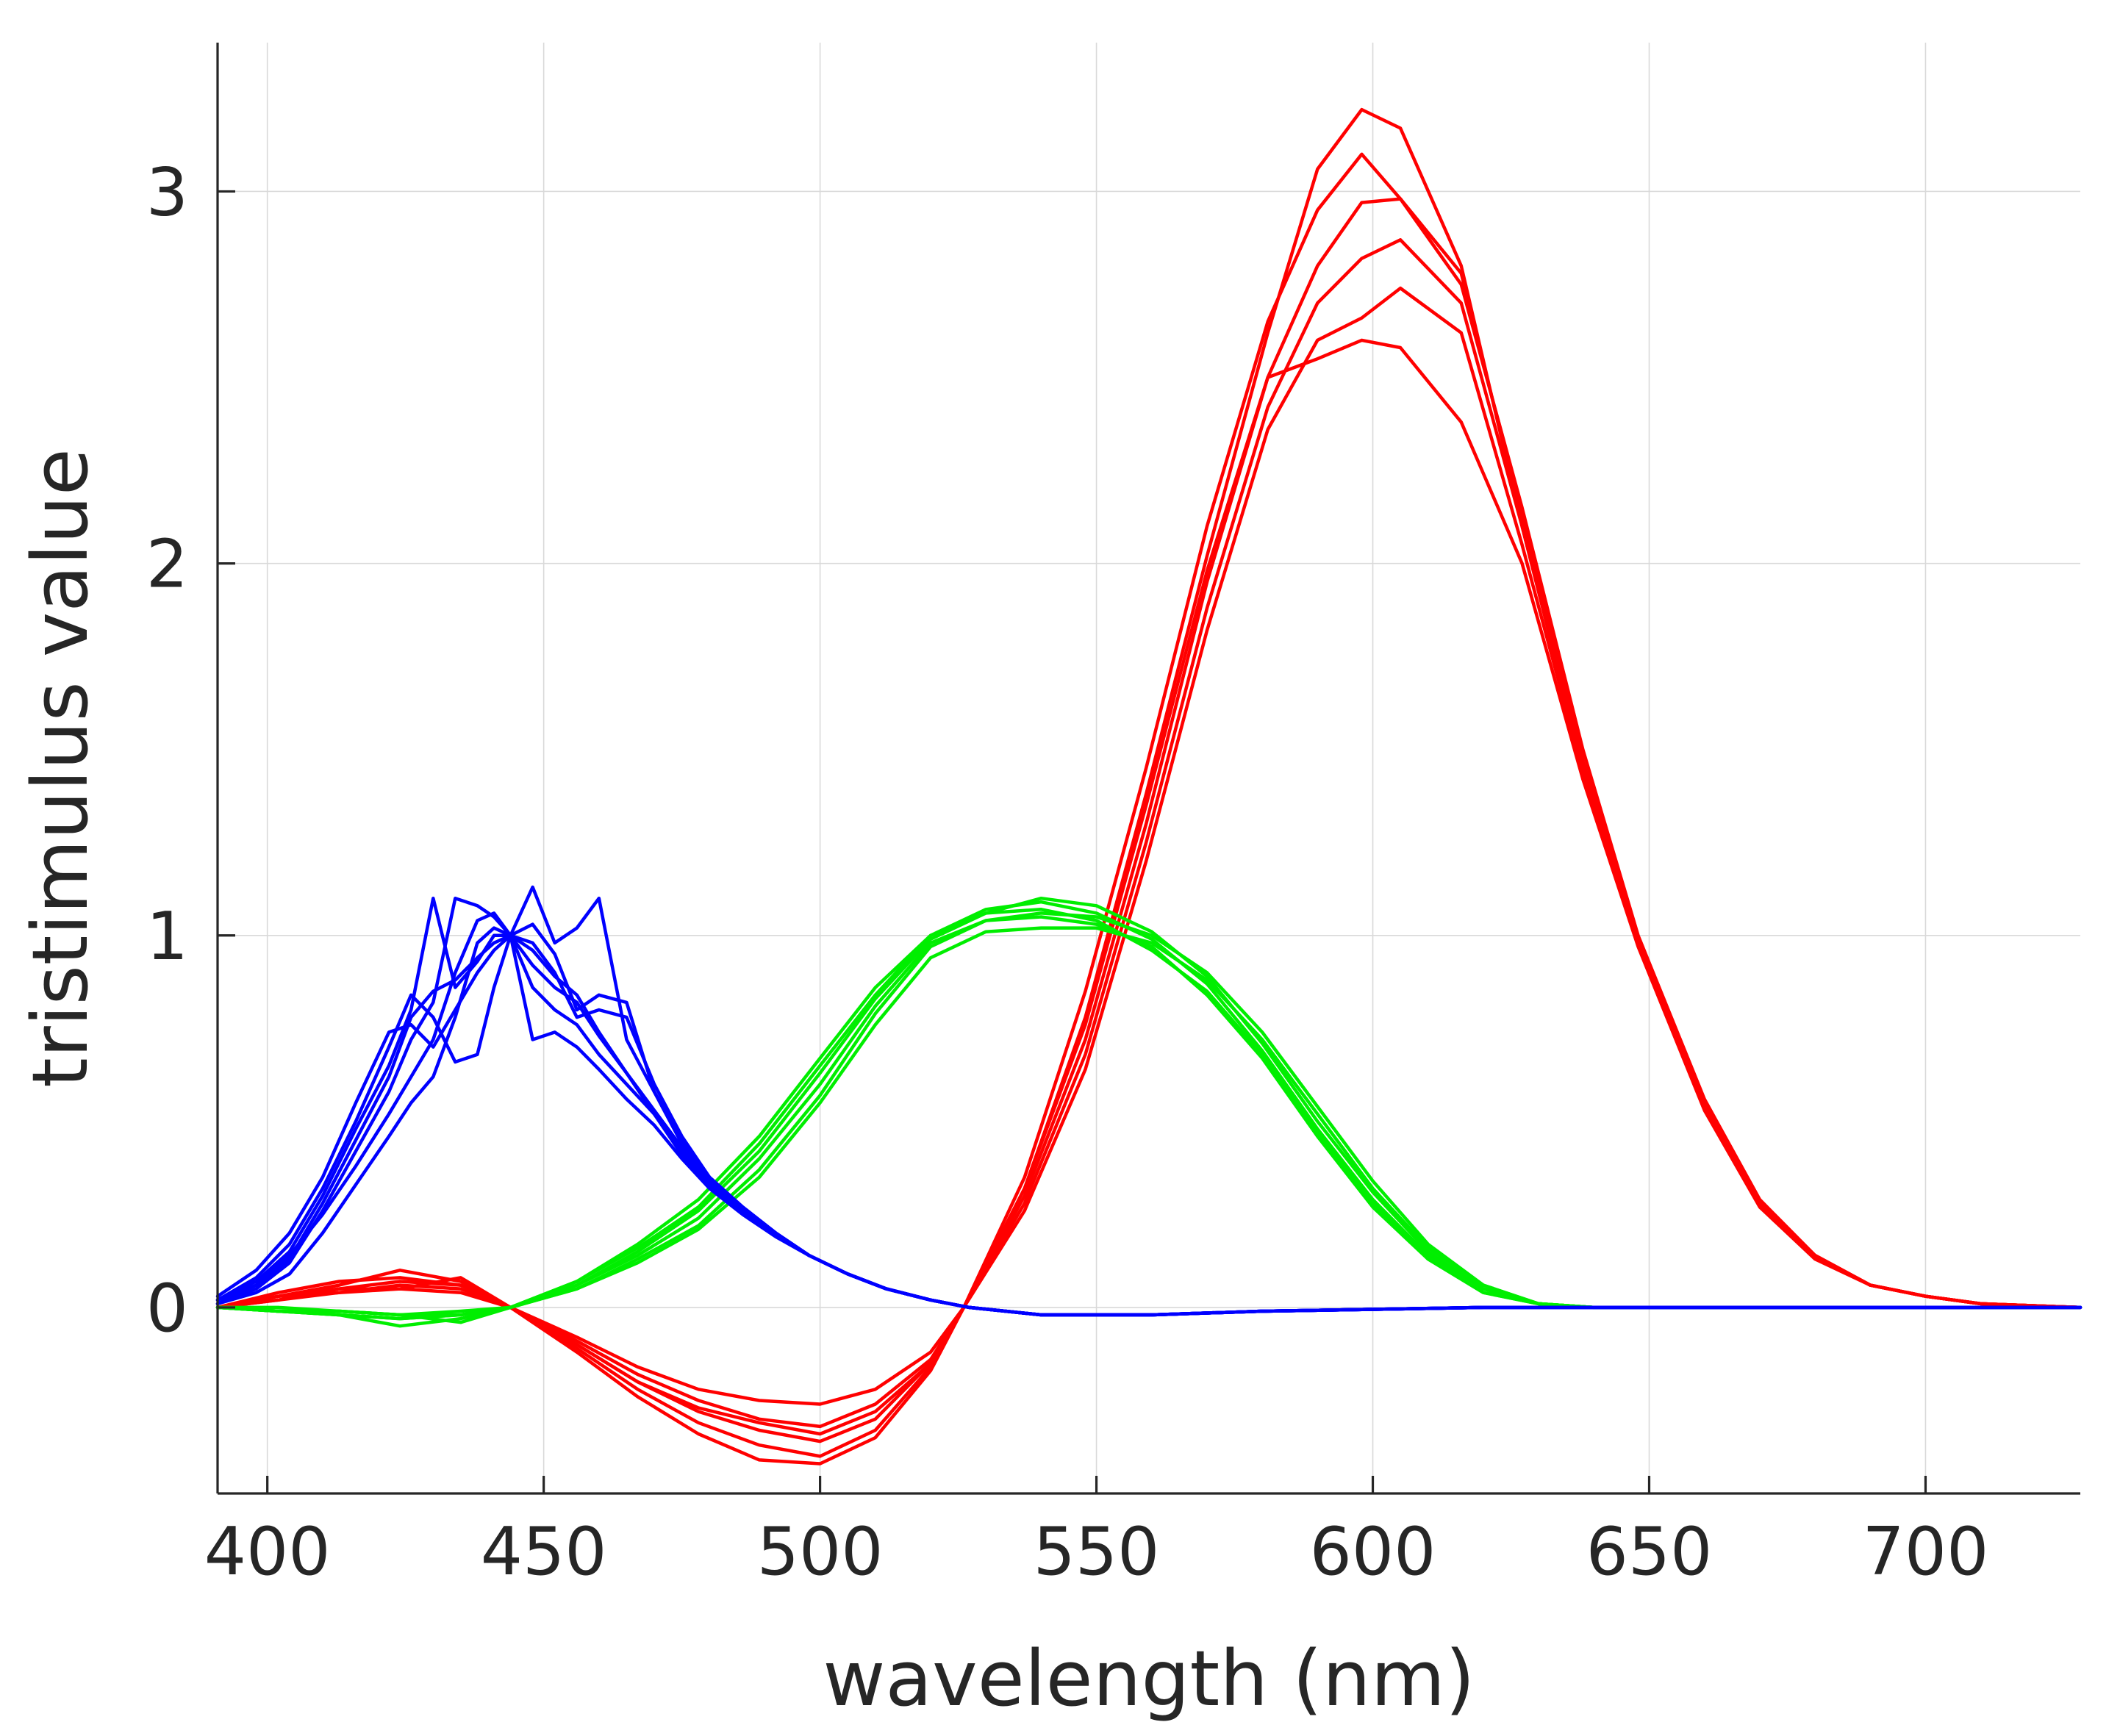 The image size is (2120, 1736). What do you see at coordinates (167, 564) in the screenshot?
I see `y-tick-label-2: 2` at bounding box center [167, 564].